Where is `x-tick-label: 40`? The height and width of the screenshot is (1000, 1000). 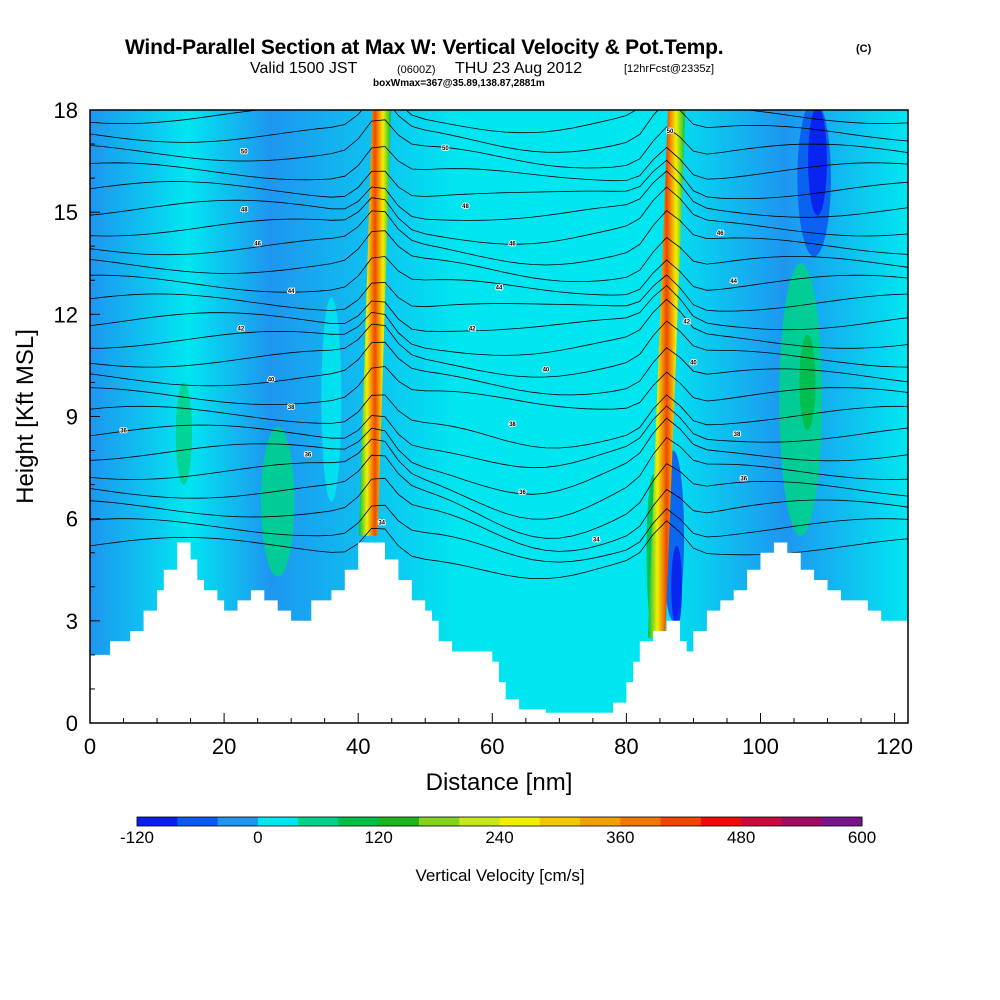
x-tick-label: 40 is located at coordinates (358, 746).